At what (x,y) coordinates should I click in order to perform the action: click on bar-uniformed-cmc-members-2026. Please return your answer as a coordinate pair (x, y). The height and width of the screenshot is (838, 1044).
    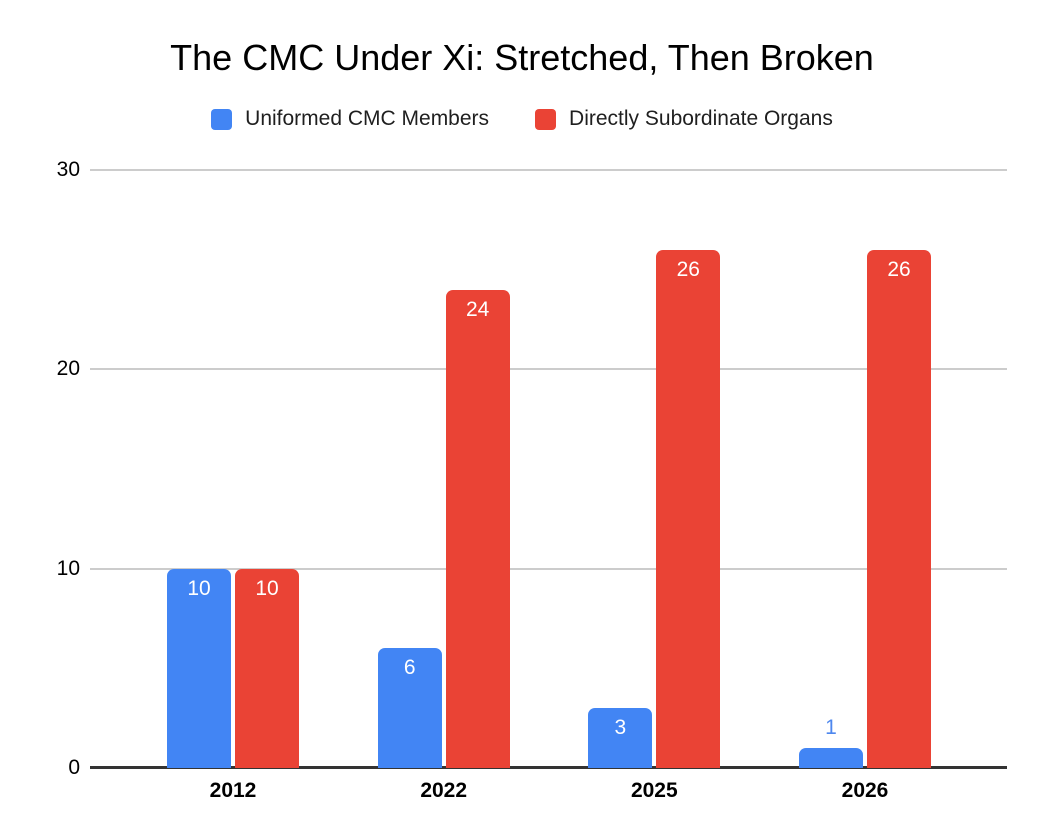
    Looking at the image, I should click on (831, 758).